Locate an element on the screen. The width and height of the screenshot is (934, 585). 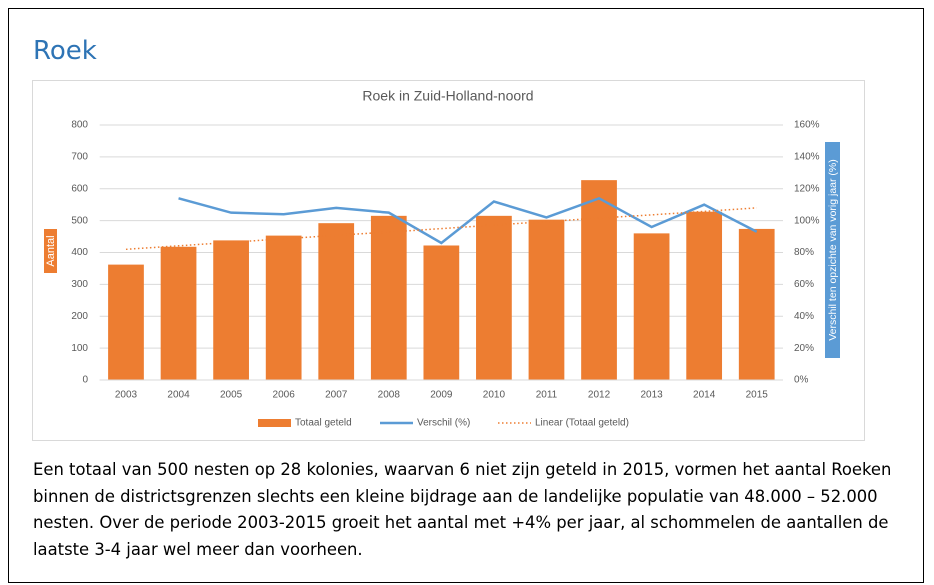
y2-tick-label: 40% is located at coordinates (804, 316).